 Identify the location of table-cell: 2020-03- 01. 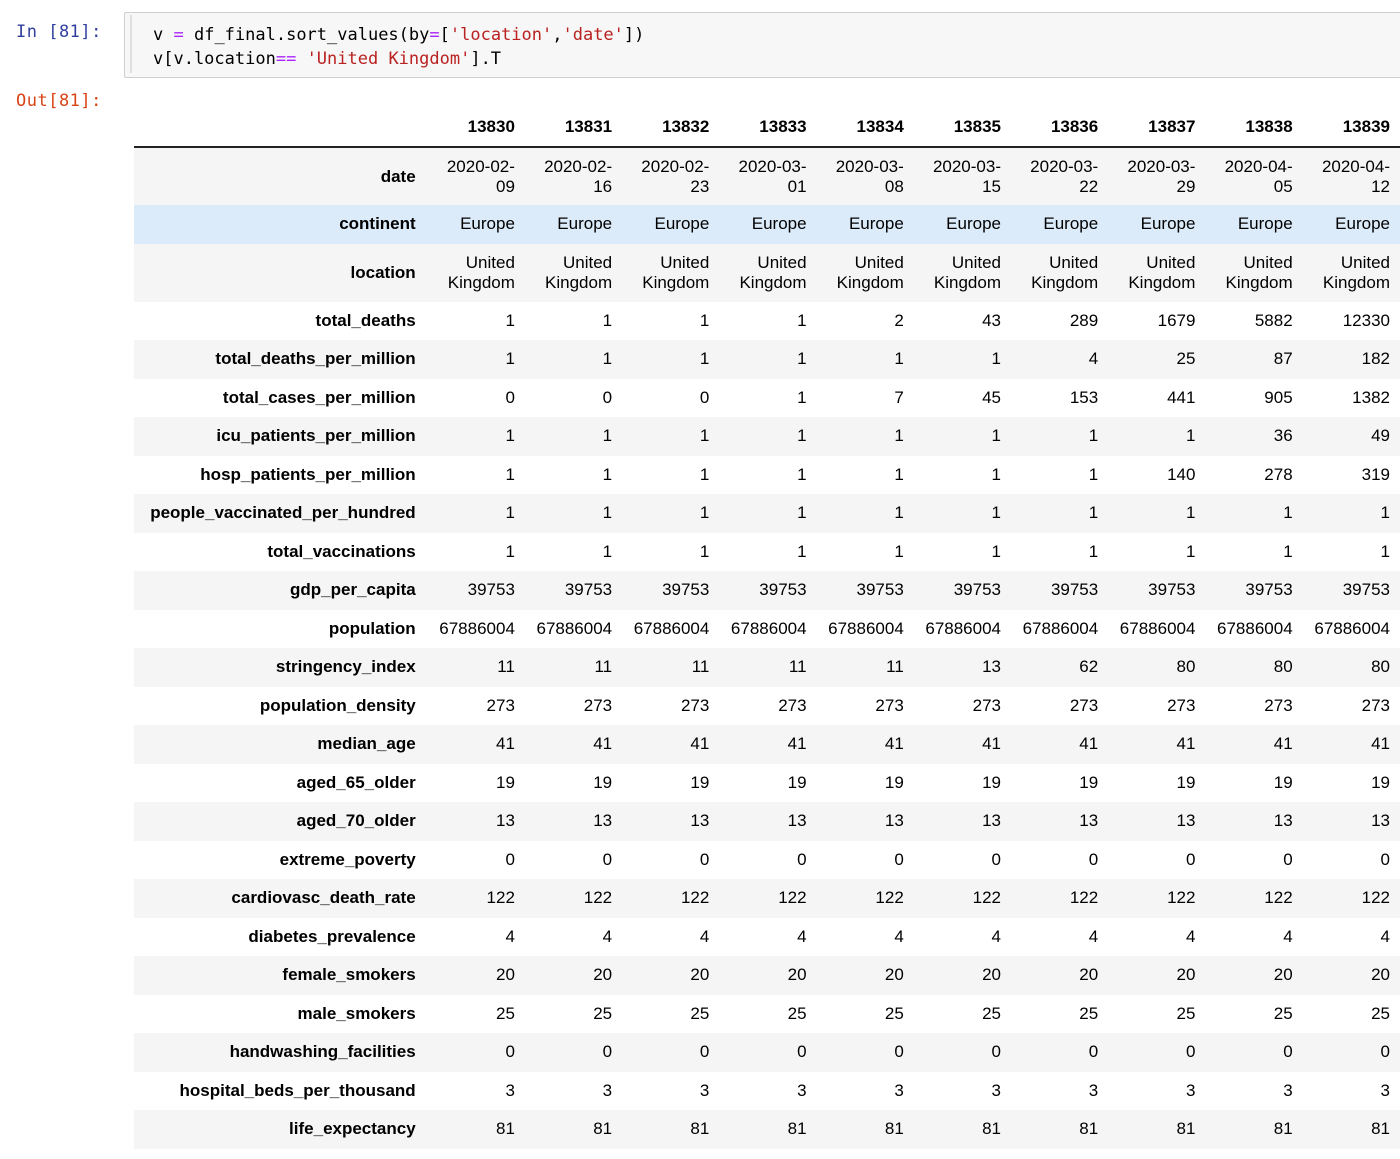
(772, 176).